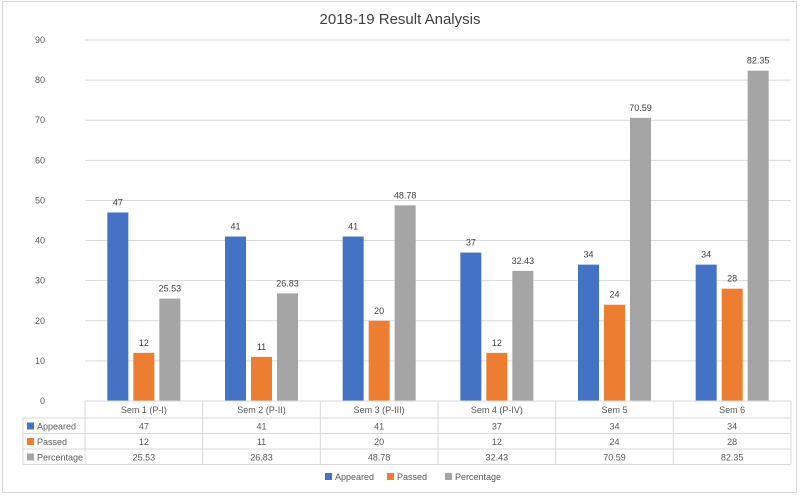 The image size is (800, 496). What do you see at coordinates (732, 410) in the screenshot?
I see `category-label: Sem 6` at bounding box center [732, 410].